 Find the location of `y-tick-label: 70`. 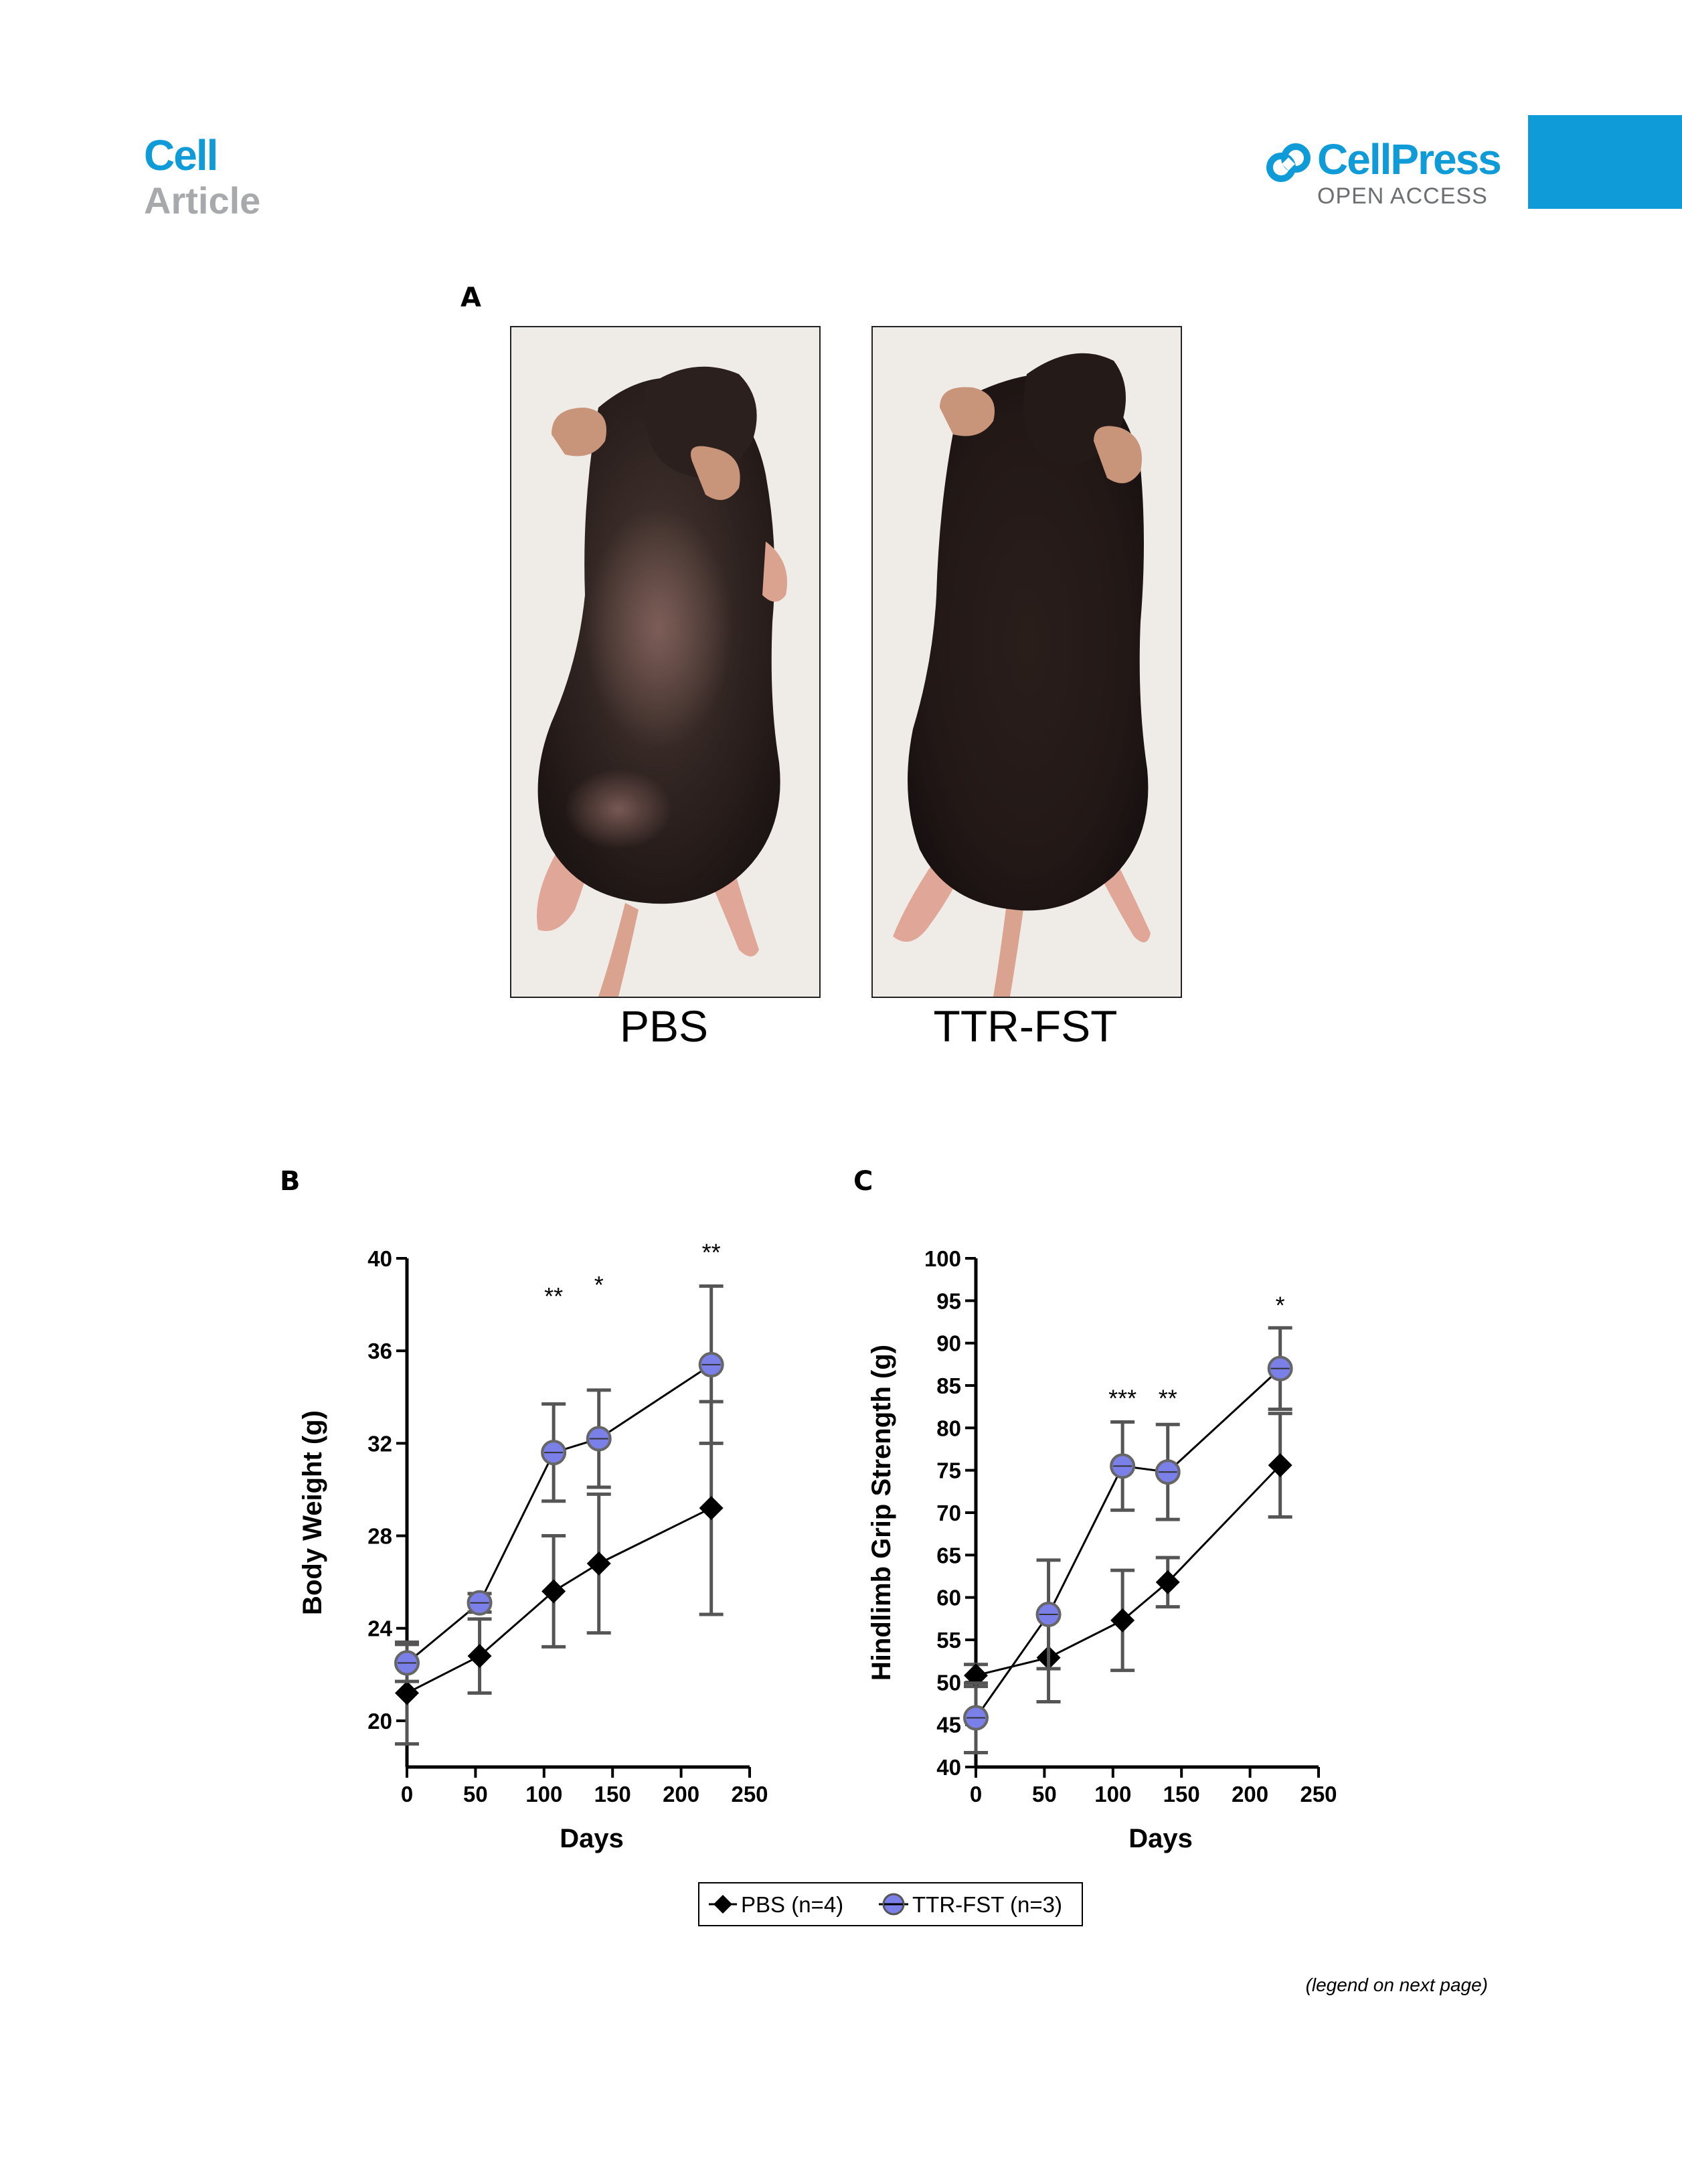

y-tick-label: 70 is located at coordinates (948, 1513).